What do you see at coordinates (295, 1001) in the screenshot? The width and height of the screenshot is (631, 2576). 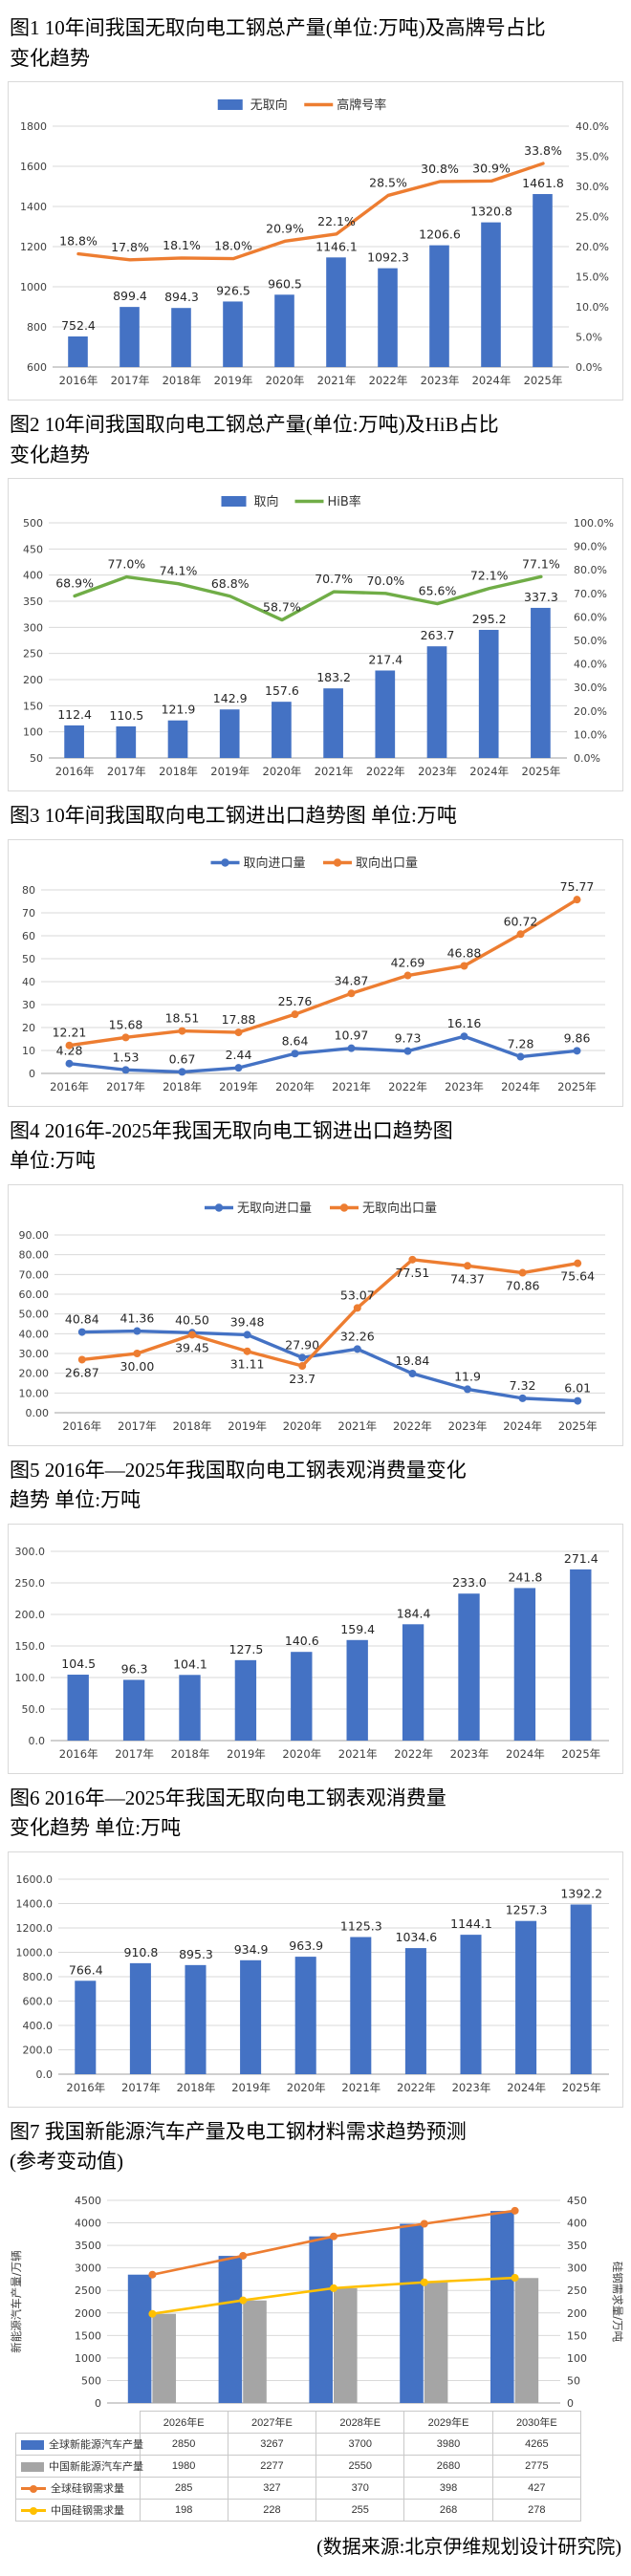 I see `svg-text: 25.76` at bounding box center [295, 1001].